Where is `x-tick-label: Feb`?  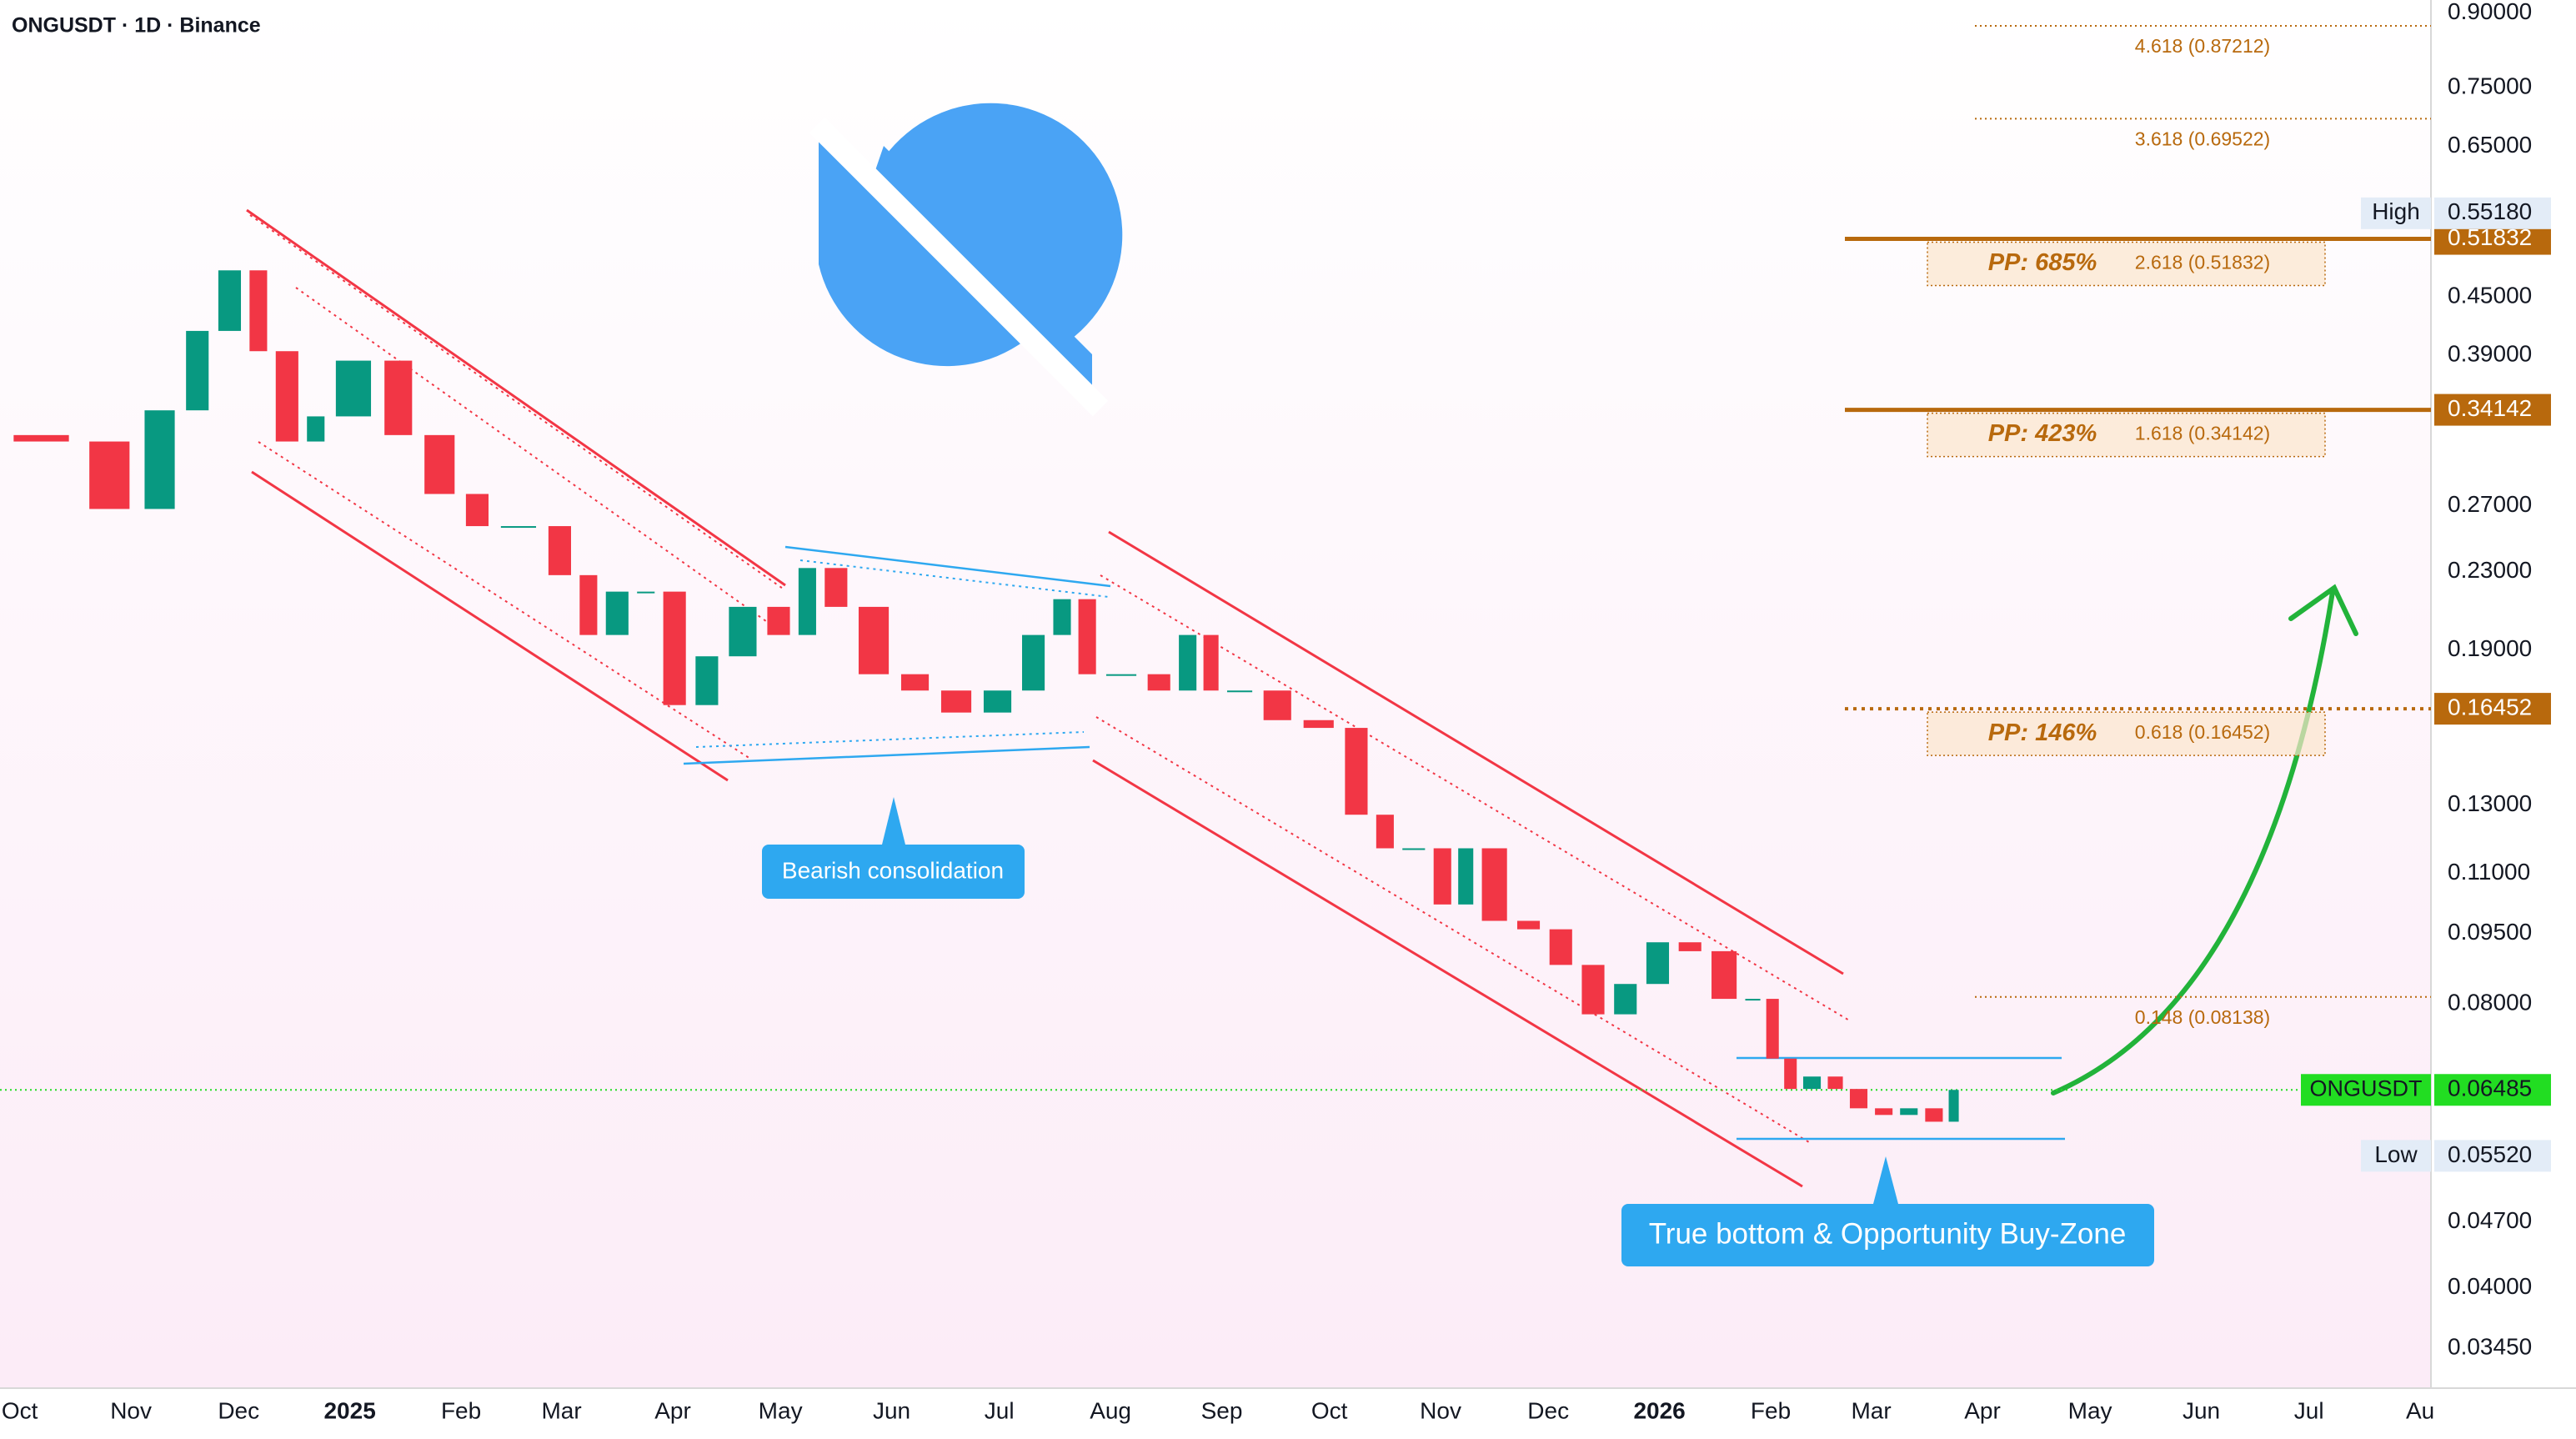 x-tick-label: Feb is located at coordinates (461, 1410).